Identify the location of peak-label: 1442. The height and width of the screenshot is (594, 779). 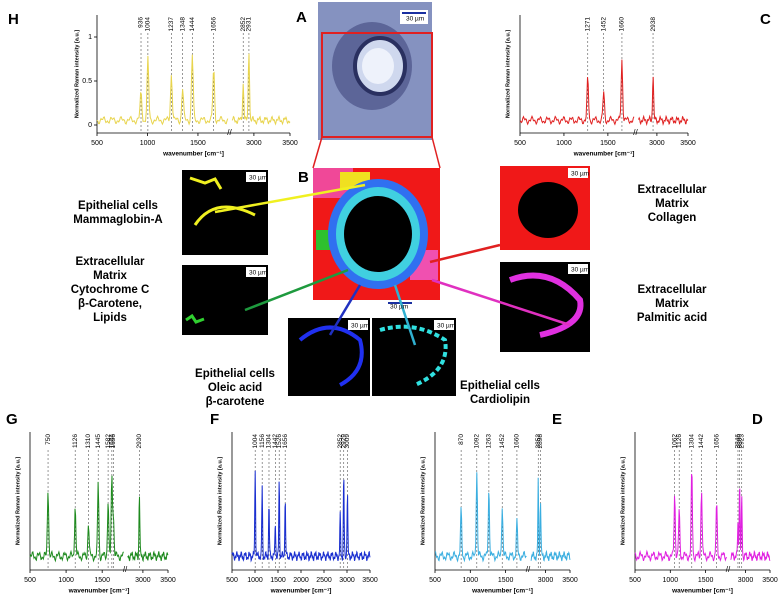
(275, 441).